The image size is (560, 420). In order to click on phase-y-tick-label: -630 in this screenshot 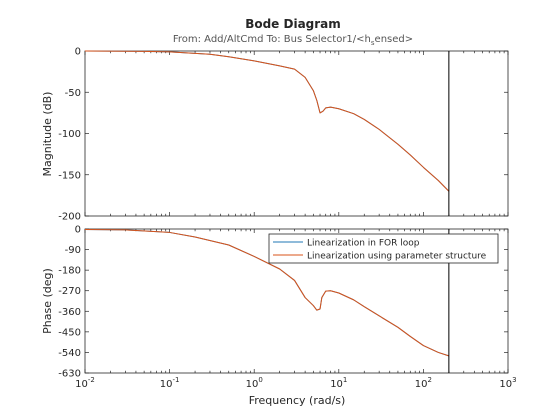, I will do `click(69, 374)`.